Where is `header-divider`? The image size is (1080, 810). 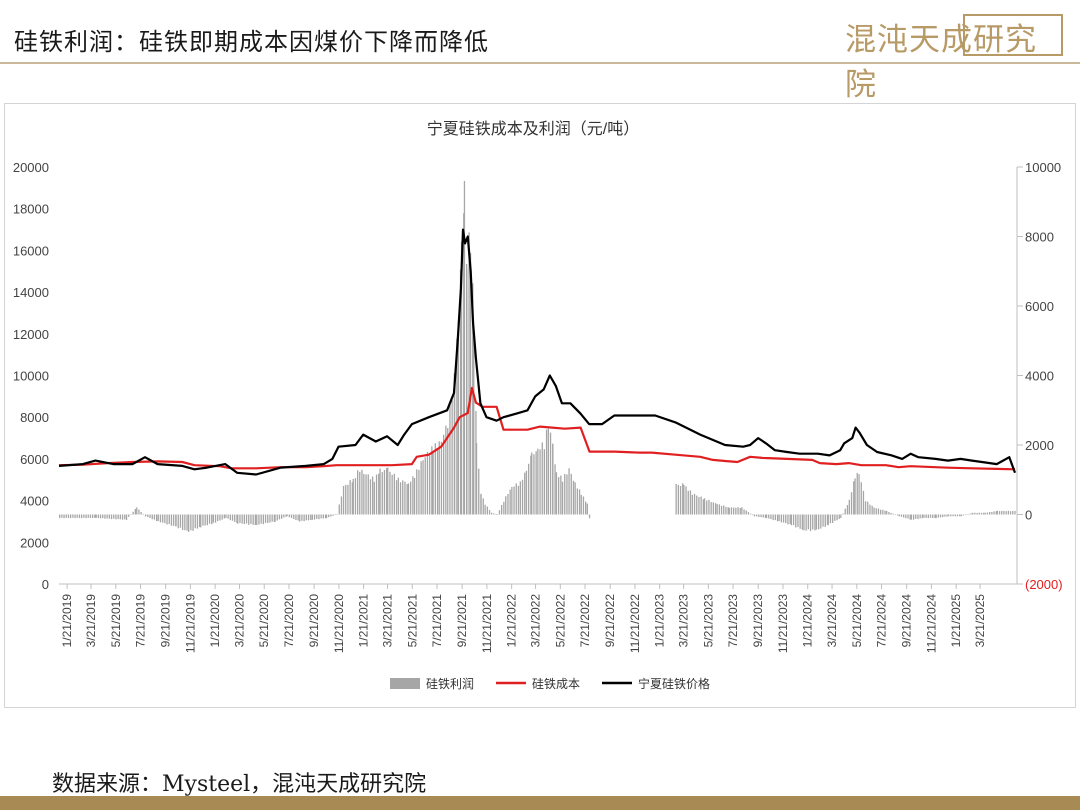 header-divider is located at coordinates (540, 63).